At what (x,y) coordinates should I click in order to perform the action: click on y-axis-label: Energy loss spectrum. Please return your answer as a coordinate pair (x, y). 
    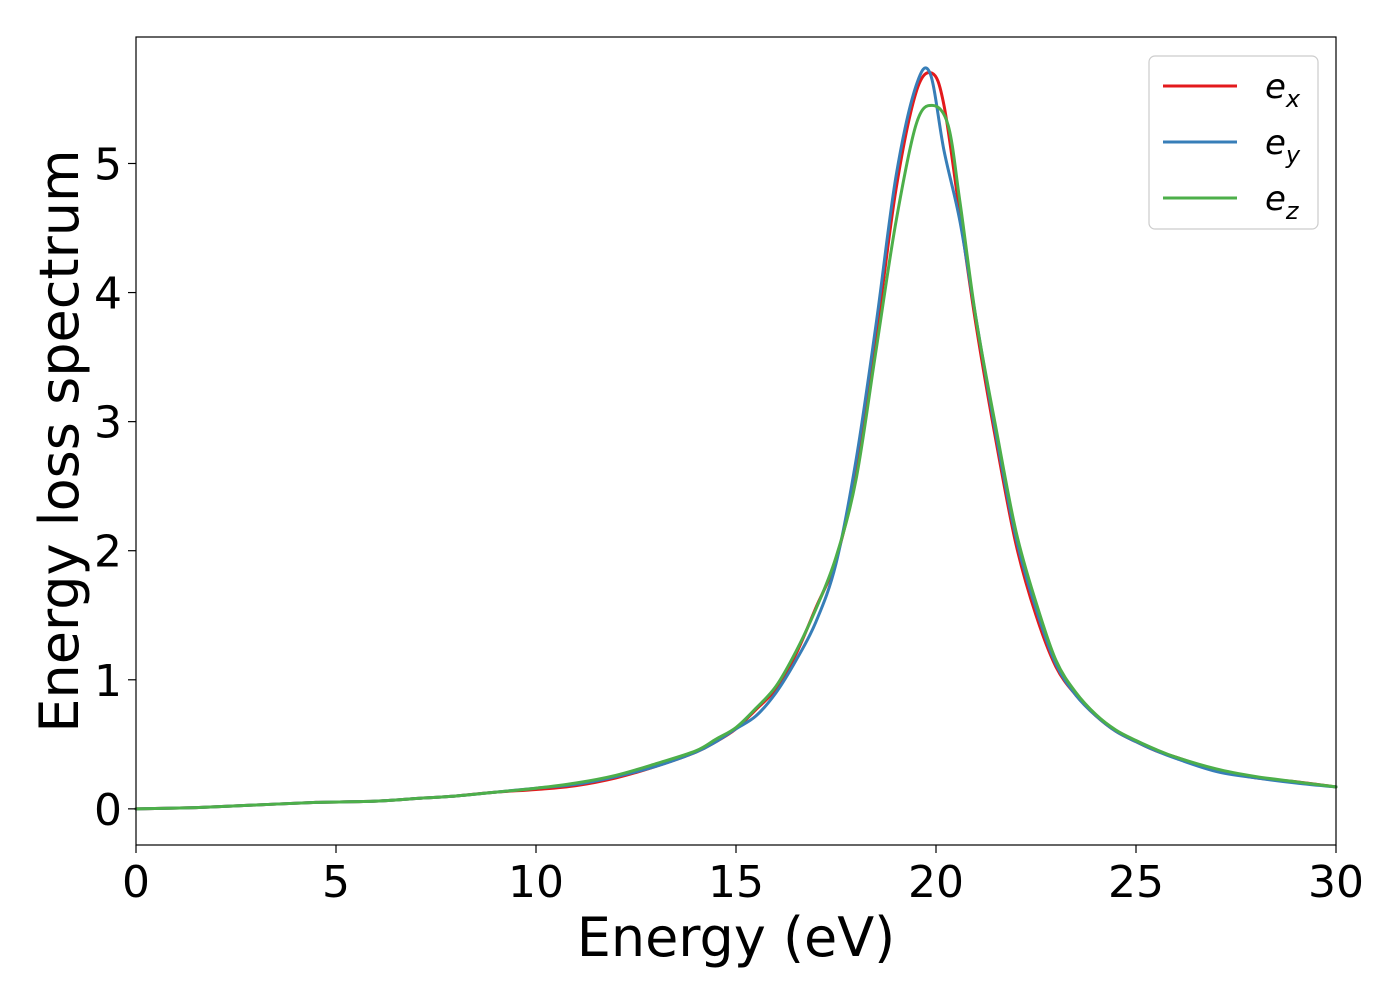
    Looking at the image, I should click on (59, 440).